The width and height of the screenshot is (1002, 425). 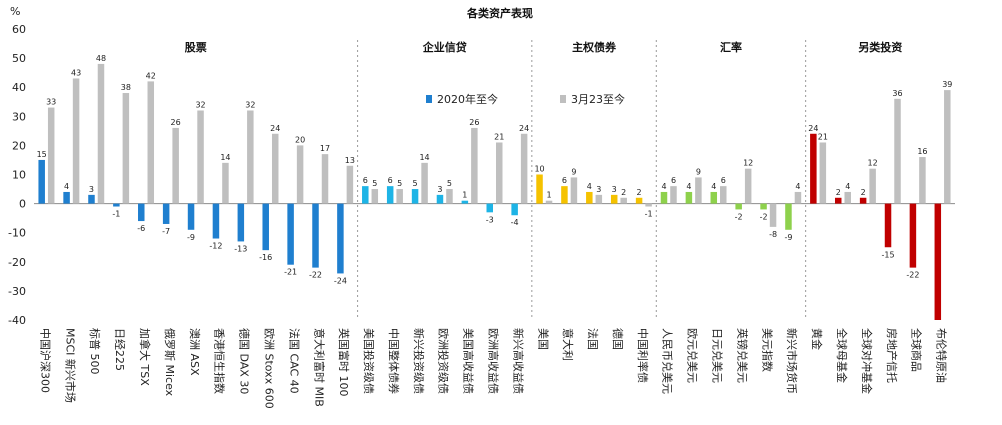 I want to click on category-label: 新兴高收益债, so click(x=518, y=361).